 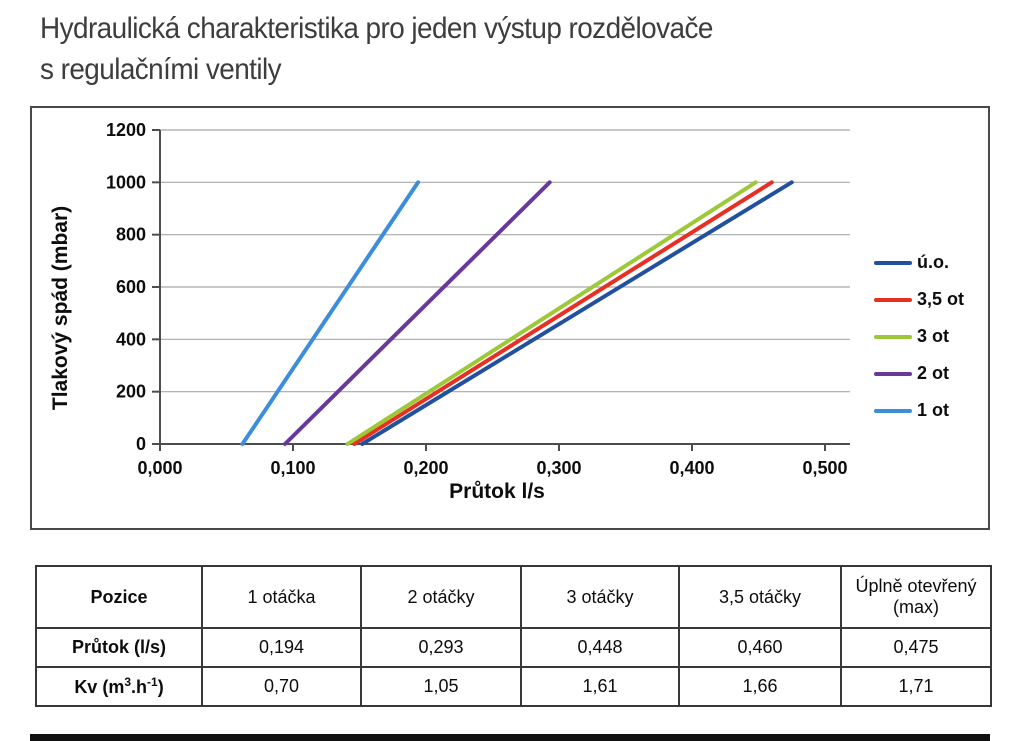 What do you see at coordinates (330, 313) in the screenshot?
I see `series-line-1 ot` at bounding box center [330, 313].